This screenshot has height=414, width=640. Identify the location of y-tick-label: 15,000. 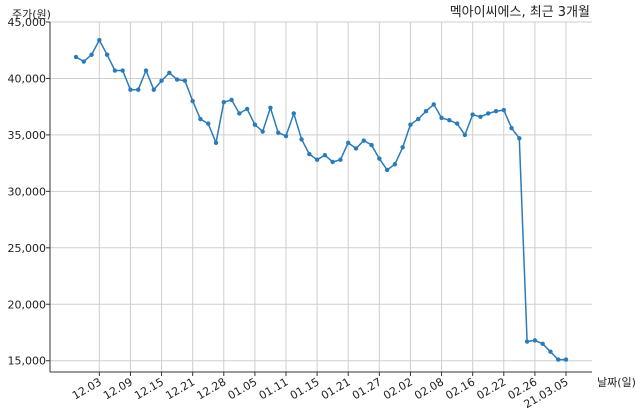
(27, 361).